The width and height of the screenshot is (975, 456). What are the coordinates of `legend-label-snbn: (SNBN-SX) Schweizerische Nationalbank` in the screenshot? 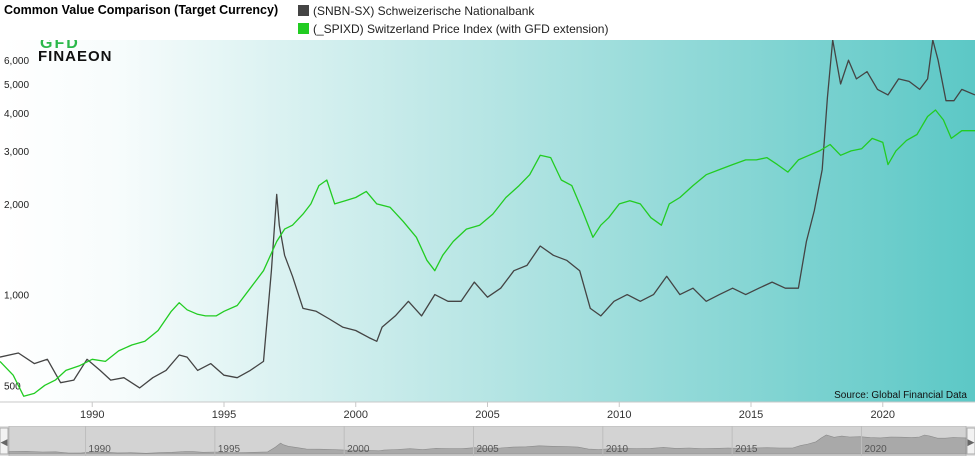 It's located at (424, 10).